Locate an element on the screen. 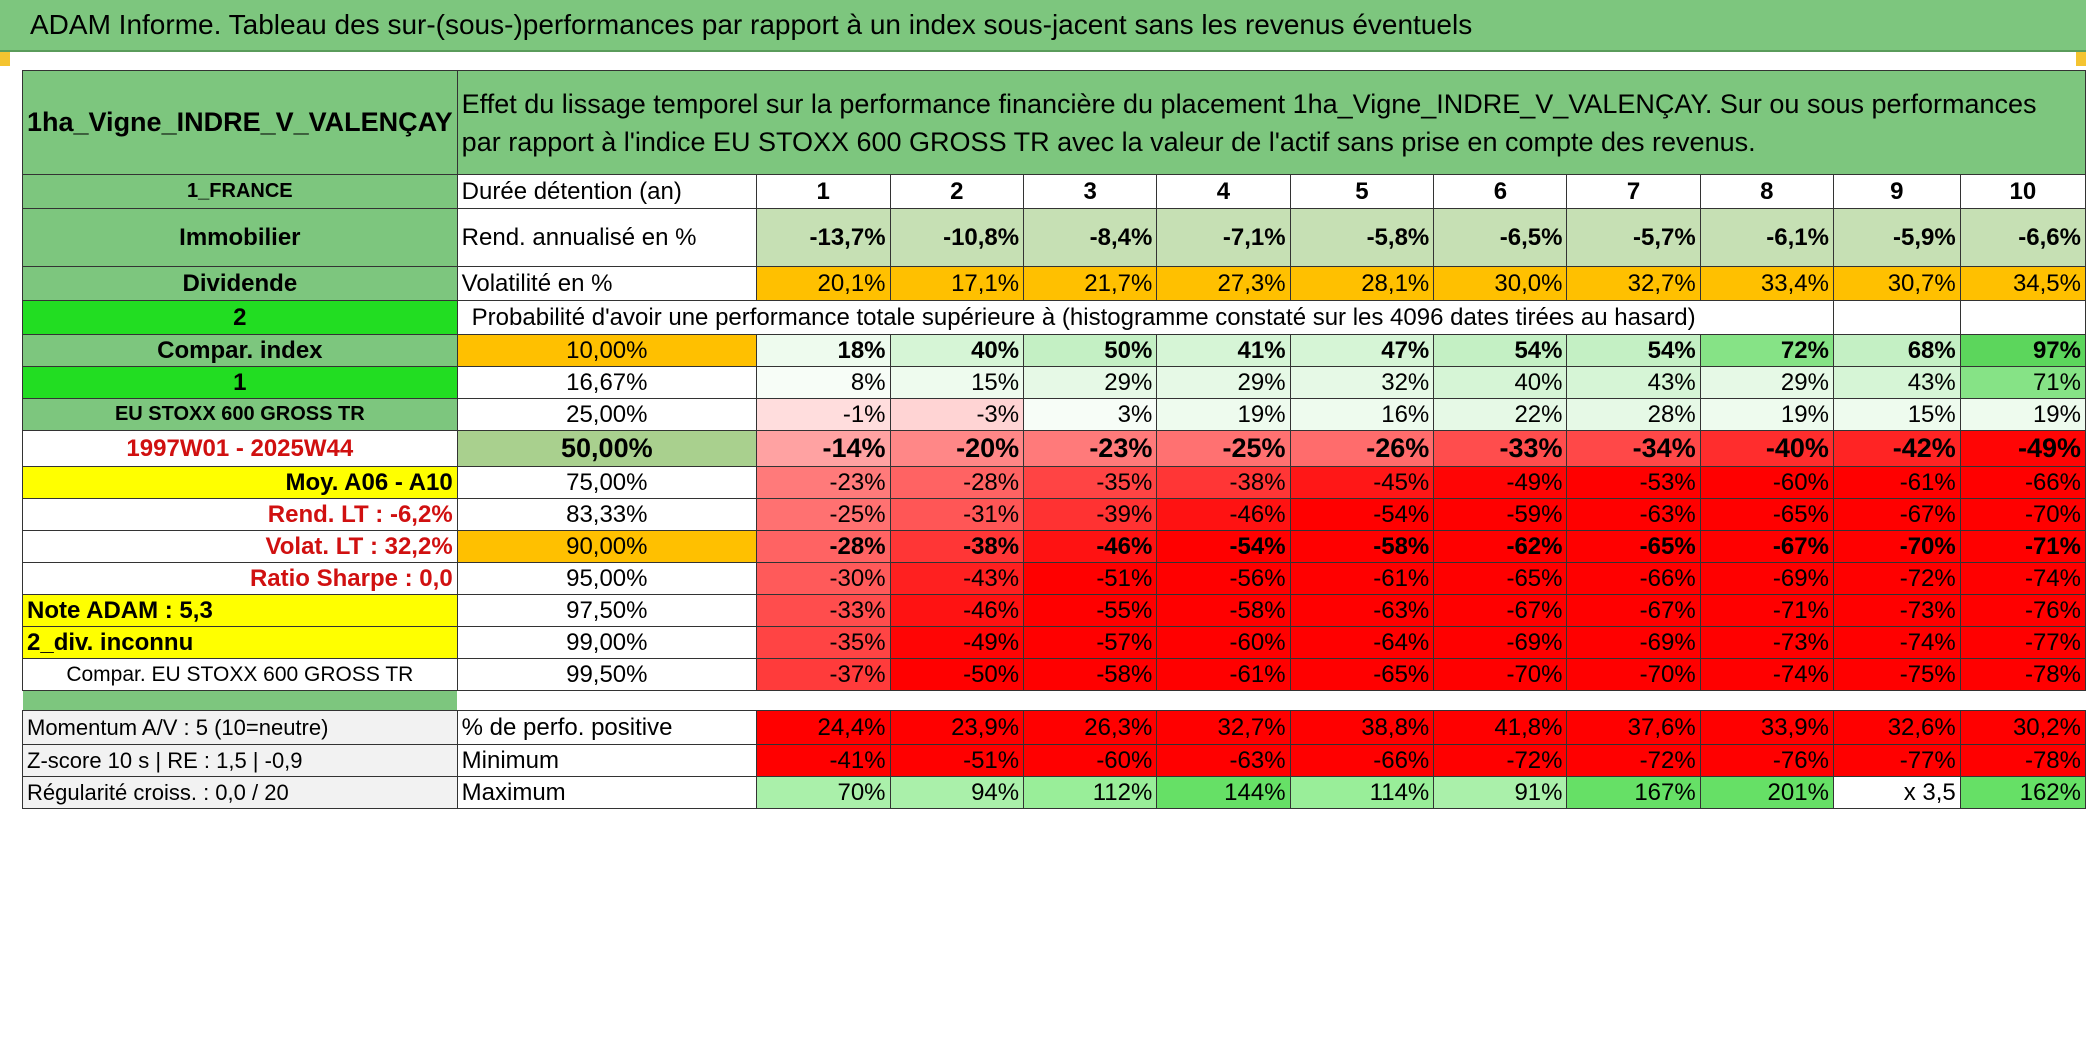  year-header: 9 is located at coordinates (1896, 191).